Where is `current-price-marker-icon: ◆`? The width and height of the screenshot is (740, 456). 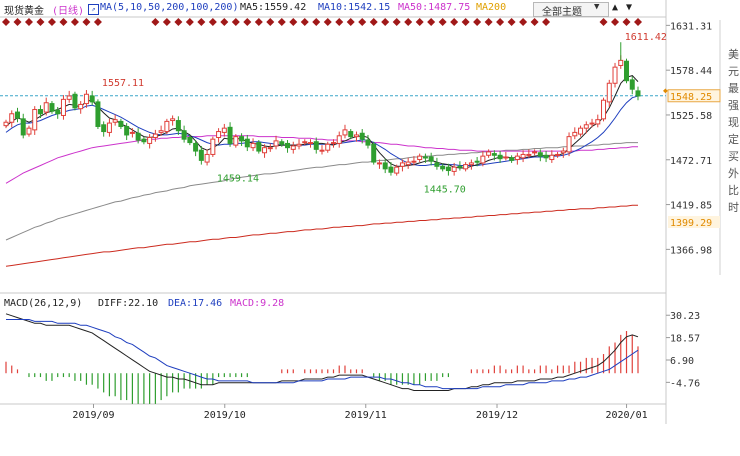
current-price-marker-icon: ◆ is located at coordinates (665, 90).